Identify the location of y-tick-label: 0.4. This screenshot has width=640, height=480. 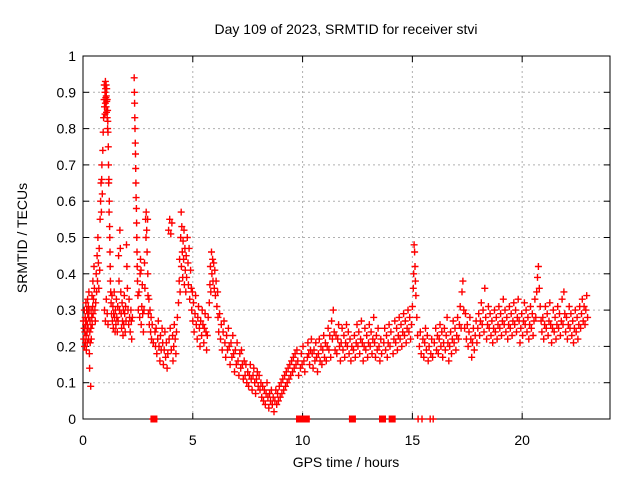
(67, 274).